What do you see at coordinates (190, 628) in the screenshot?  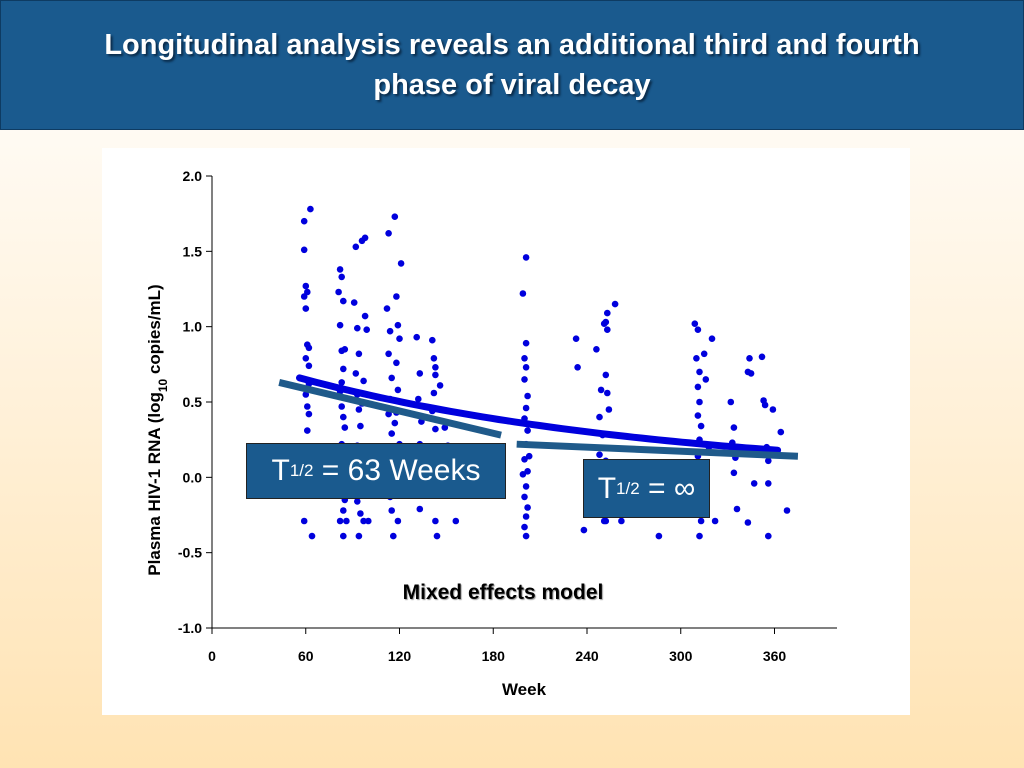 I see `y-tick-label: -1.0` at bounding box center [190, 628].